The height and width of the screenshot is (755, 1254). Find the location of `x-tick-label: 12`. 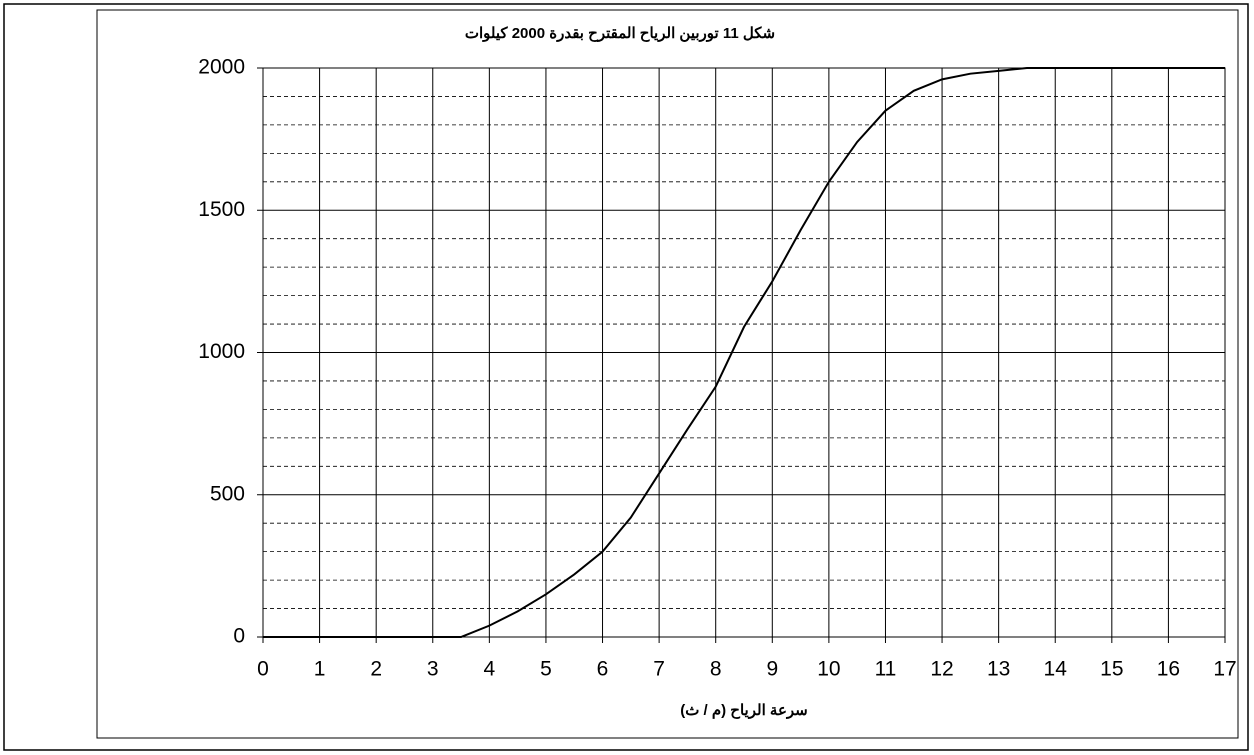

x-tick-label: 12 is located at coordinates (941, 669).